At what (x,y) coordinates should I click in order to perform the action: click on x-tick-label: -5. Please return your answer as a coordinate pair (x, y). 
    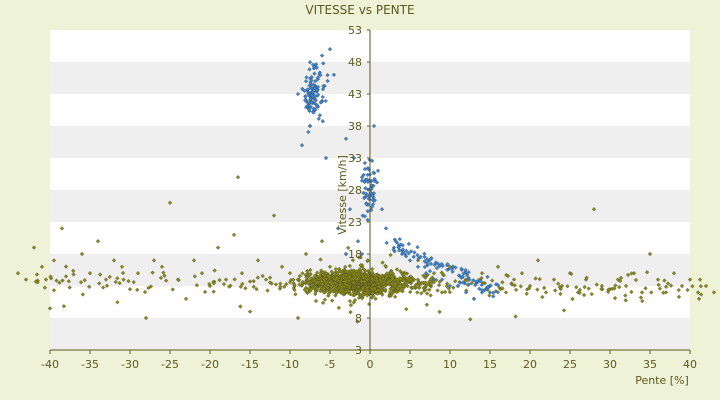
    Looking at the image, I should click on (330, 364).